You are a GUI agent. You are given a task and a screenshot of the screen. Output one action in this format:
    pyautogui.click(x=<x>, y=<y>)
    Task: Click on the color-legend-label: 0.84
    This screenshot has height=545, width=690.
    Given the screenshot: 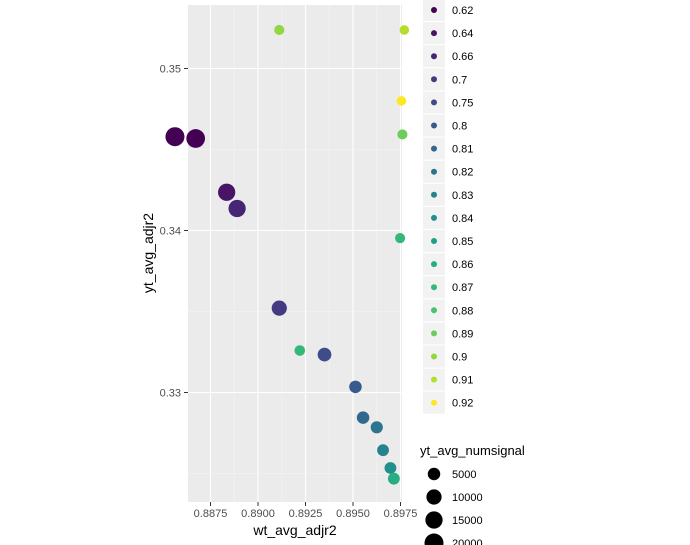 What is the action you would take?
    pyautogui.click(x=462, y=219)
    